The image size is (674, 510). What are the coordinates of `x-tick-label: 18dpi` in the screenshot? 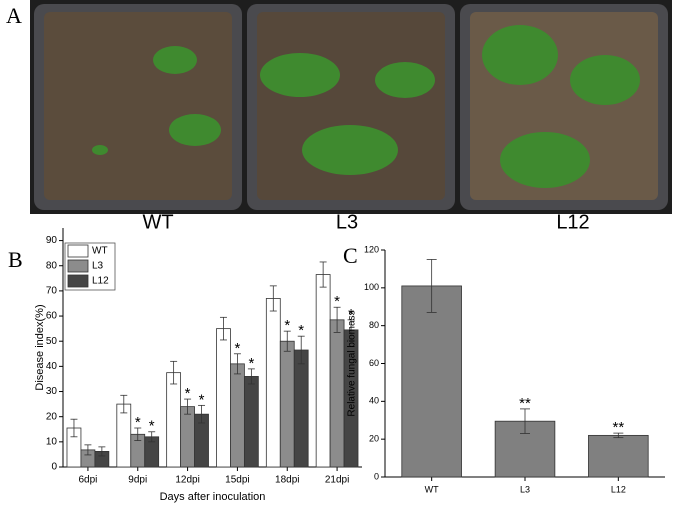 It's located at (287, 480).